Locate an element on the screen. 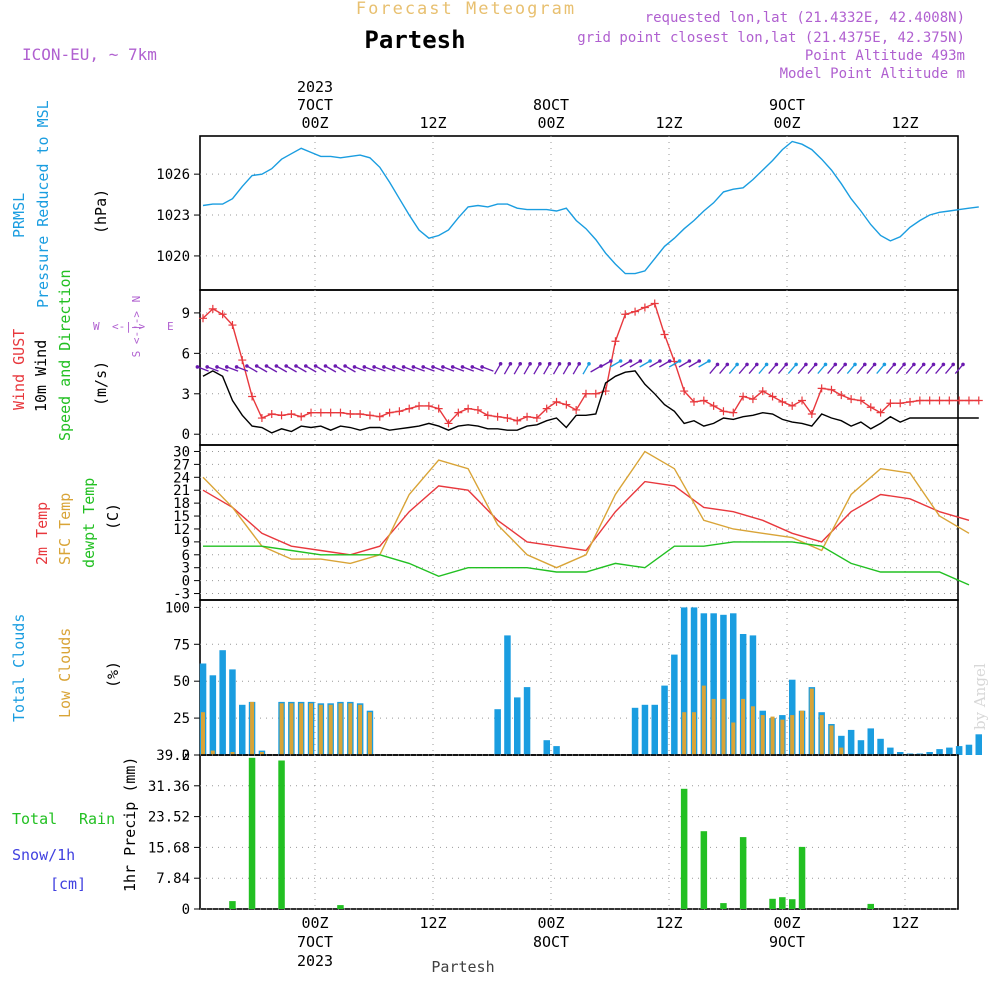  temp-labels: 2m Temp SFC Temp dewpt Temp (C) is located at coordinates (77, 523).